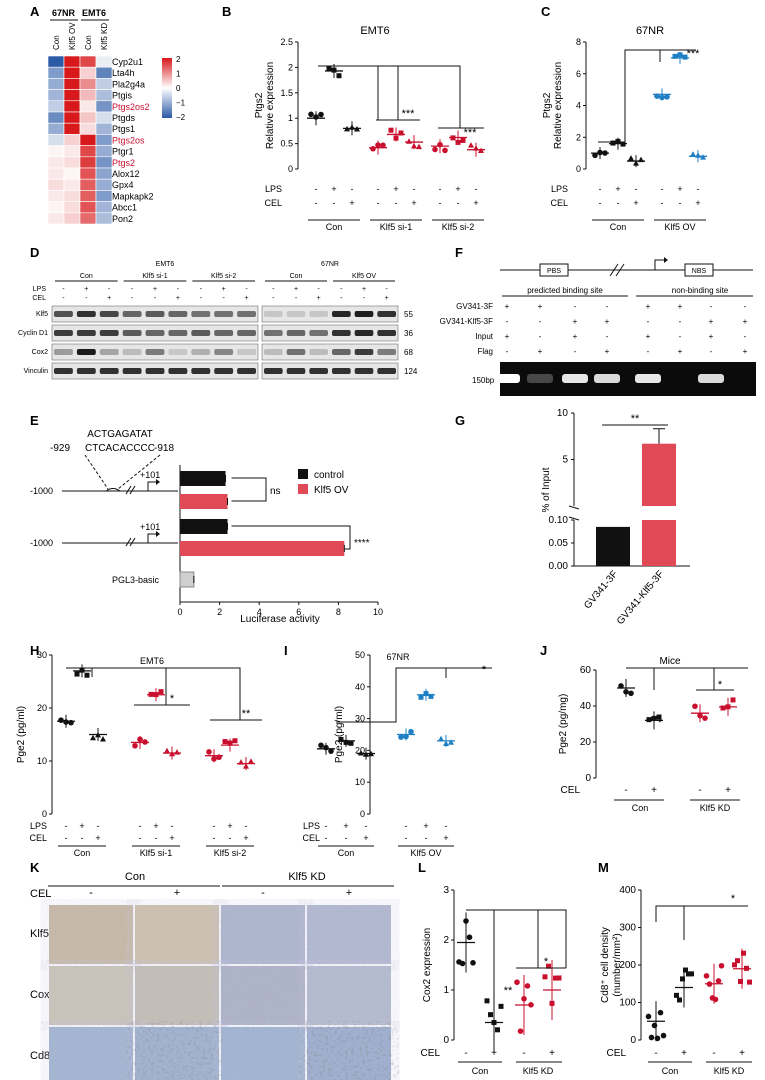  I want to click on panelI-con-point, so click(331, 751).